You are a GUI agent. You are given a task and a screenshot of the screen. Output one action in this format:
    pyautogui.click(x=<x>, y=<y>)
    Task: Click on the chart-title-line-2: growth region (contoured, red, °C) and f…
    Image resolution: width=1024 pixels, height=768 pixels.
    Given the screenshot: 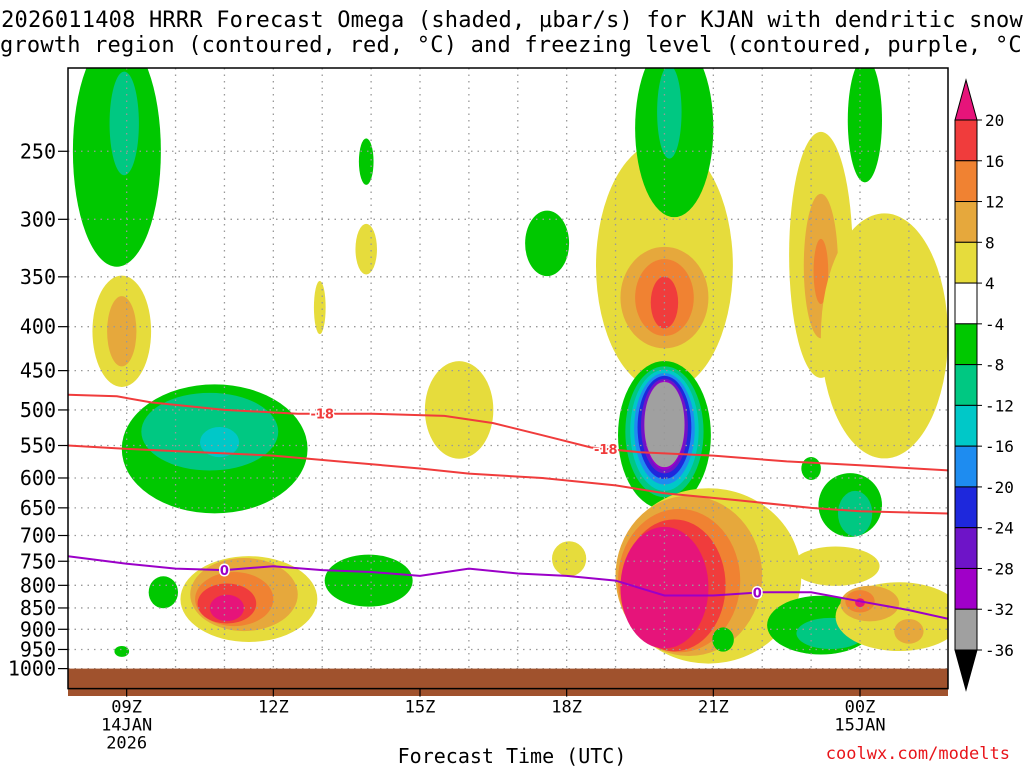 What is the action you would take?
    pyautogui.click(x=512, y=45)
    